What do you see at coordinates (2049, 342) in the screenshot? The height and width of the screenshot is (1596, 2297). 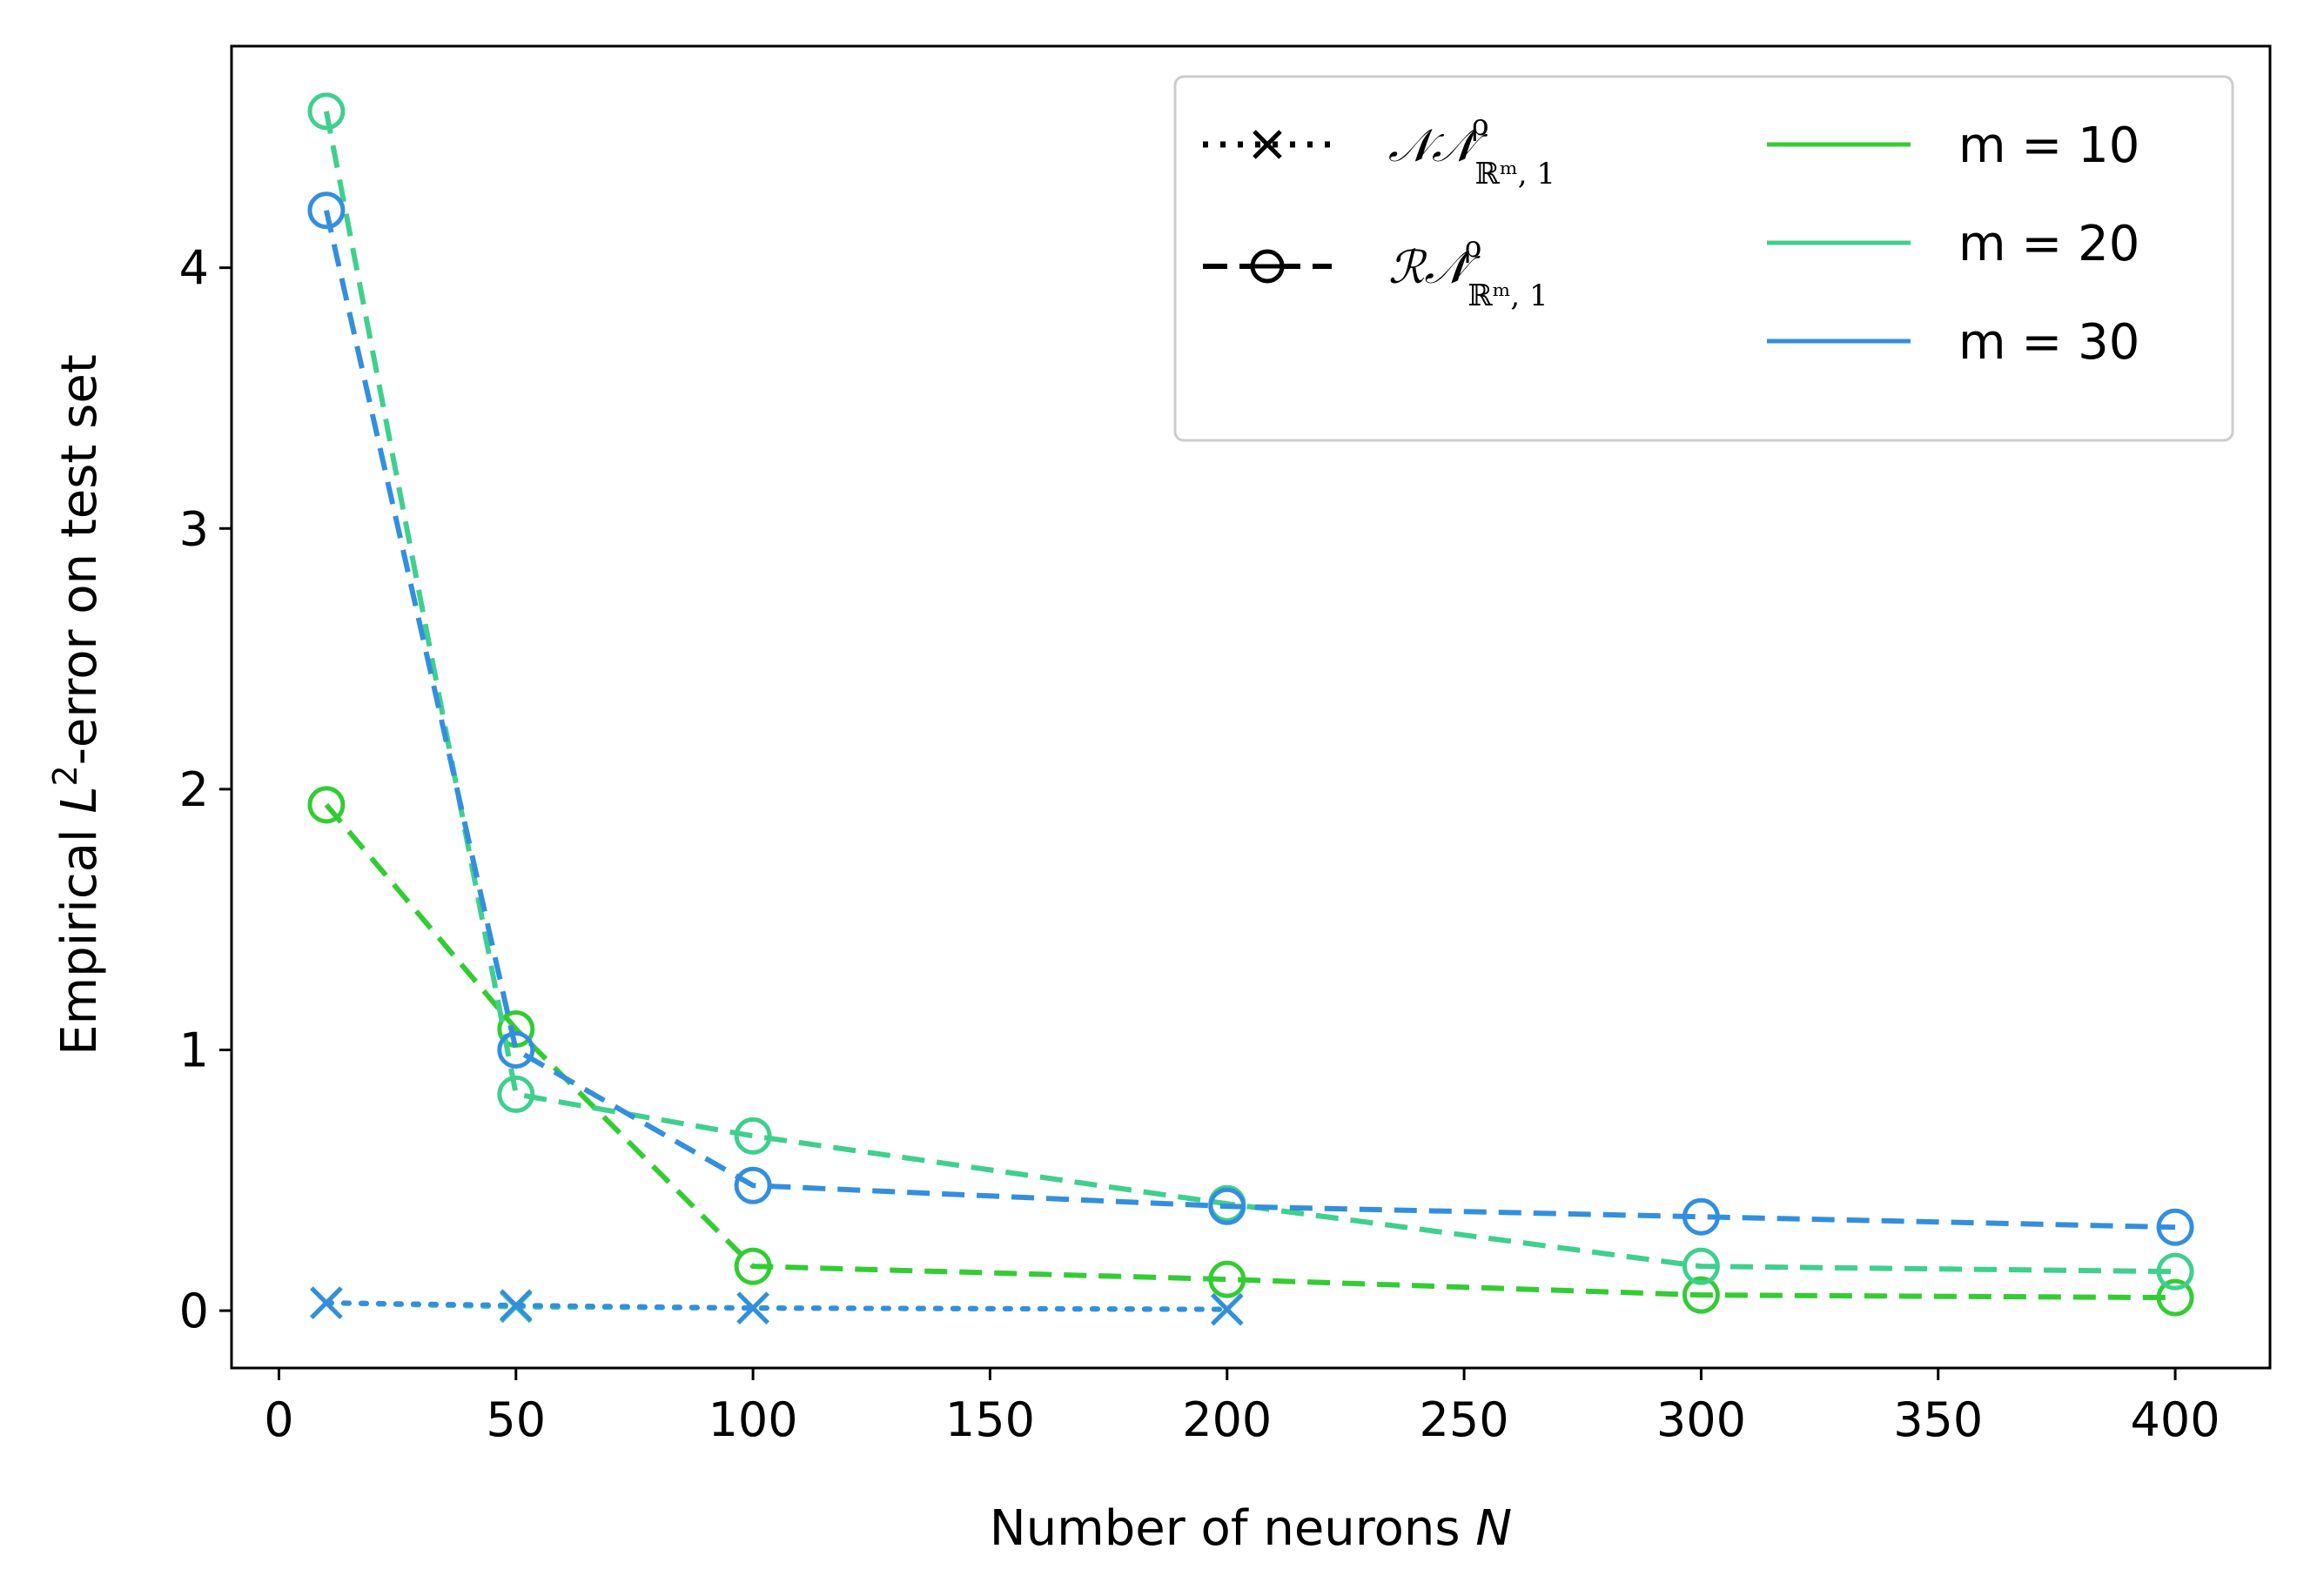 I see `legend-label-m30: m = 30` at bounding box center [2049, 342].